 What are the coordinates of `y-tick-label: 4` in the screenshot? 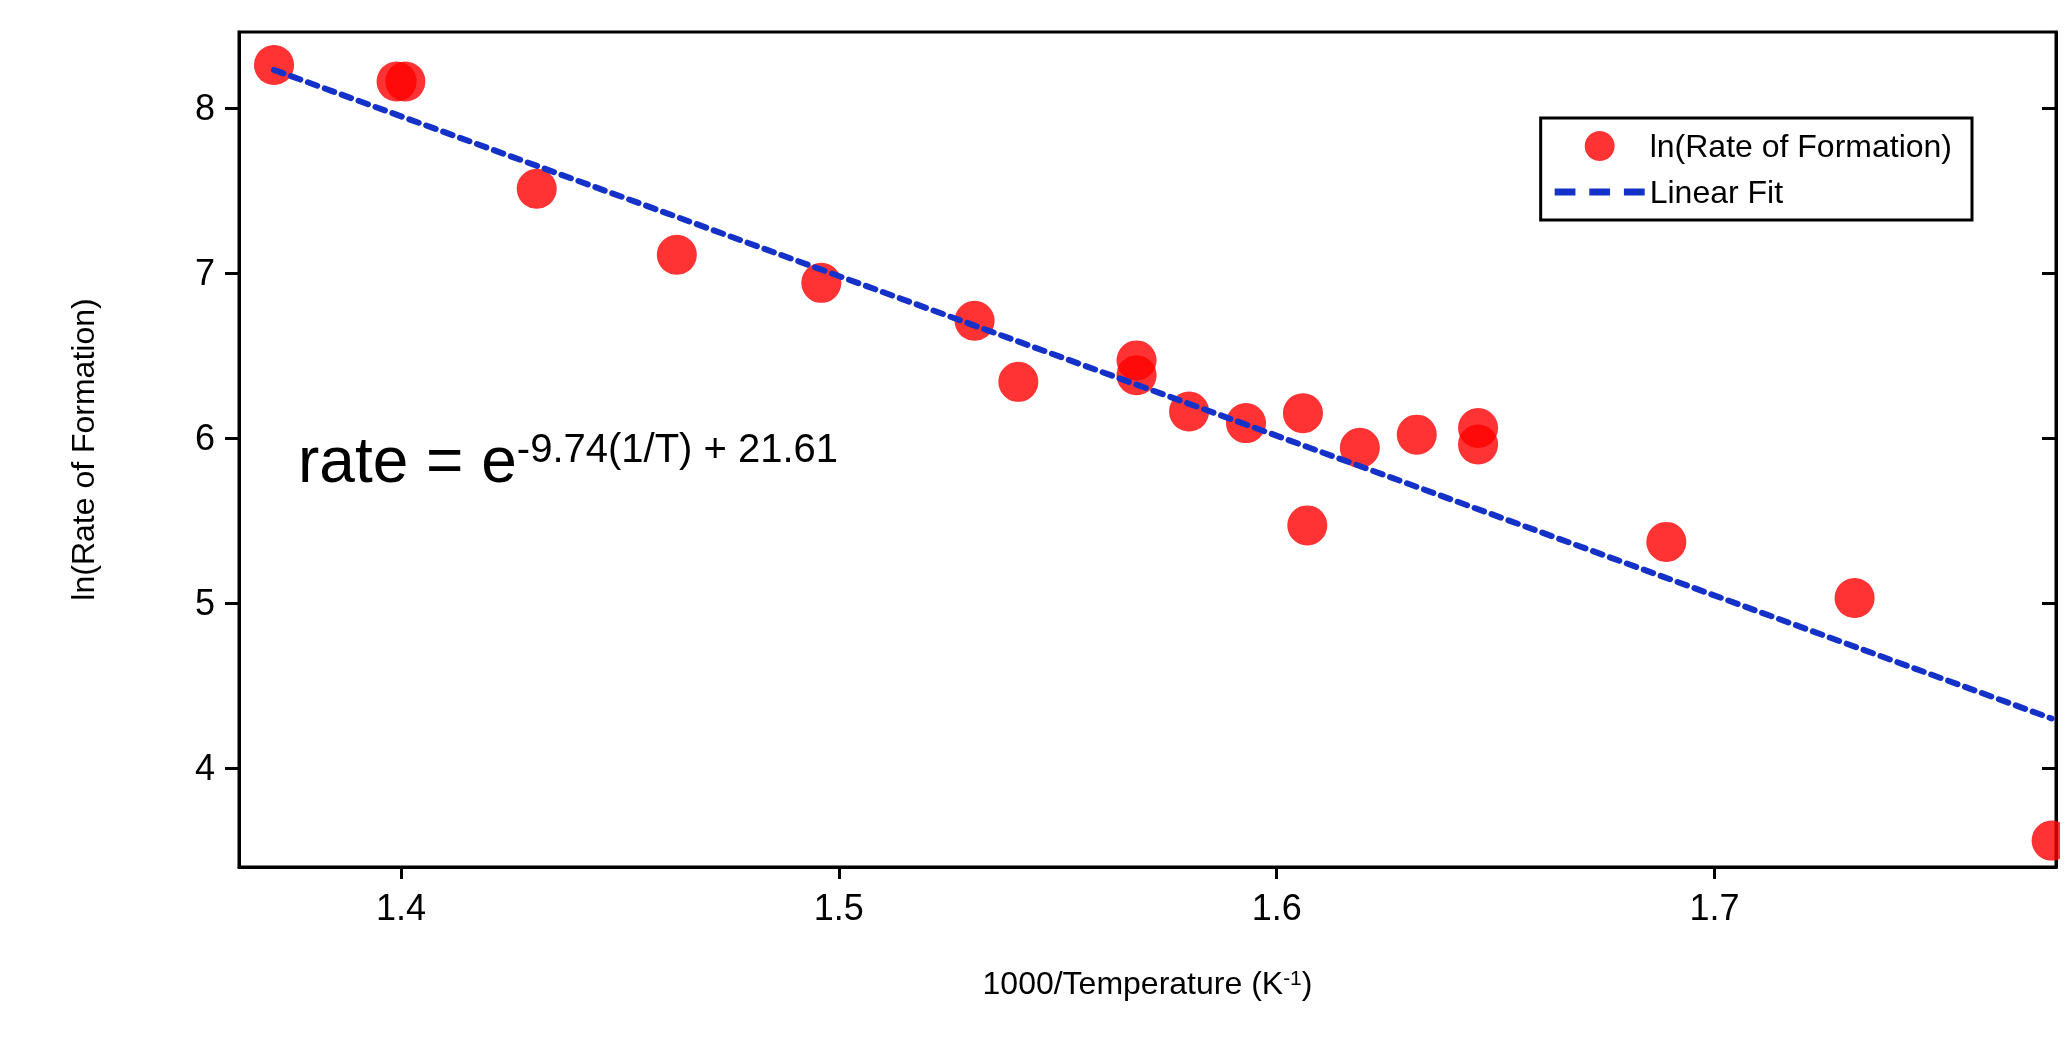 It's located at (204, 768).